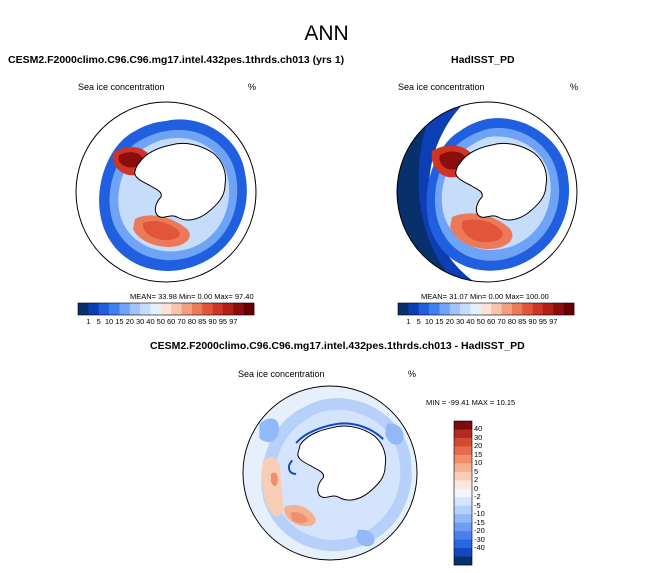 This screenshot has width=653, height=573. I want to click on diff-colorbar-tick-label: 5, so click(476, 471).